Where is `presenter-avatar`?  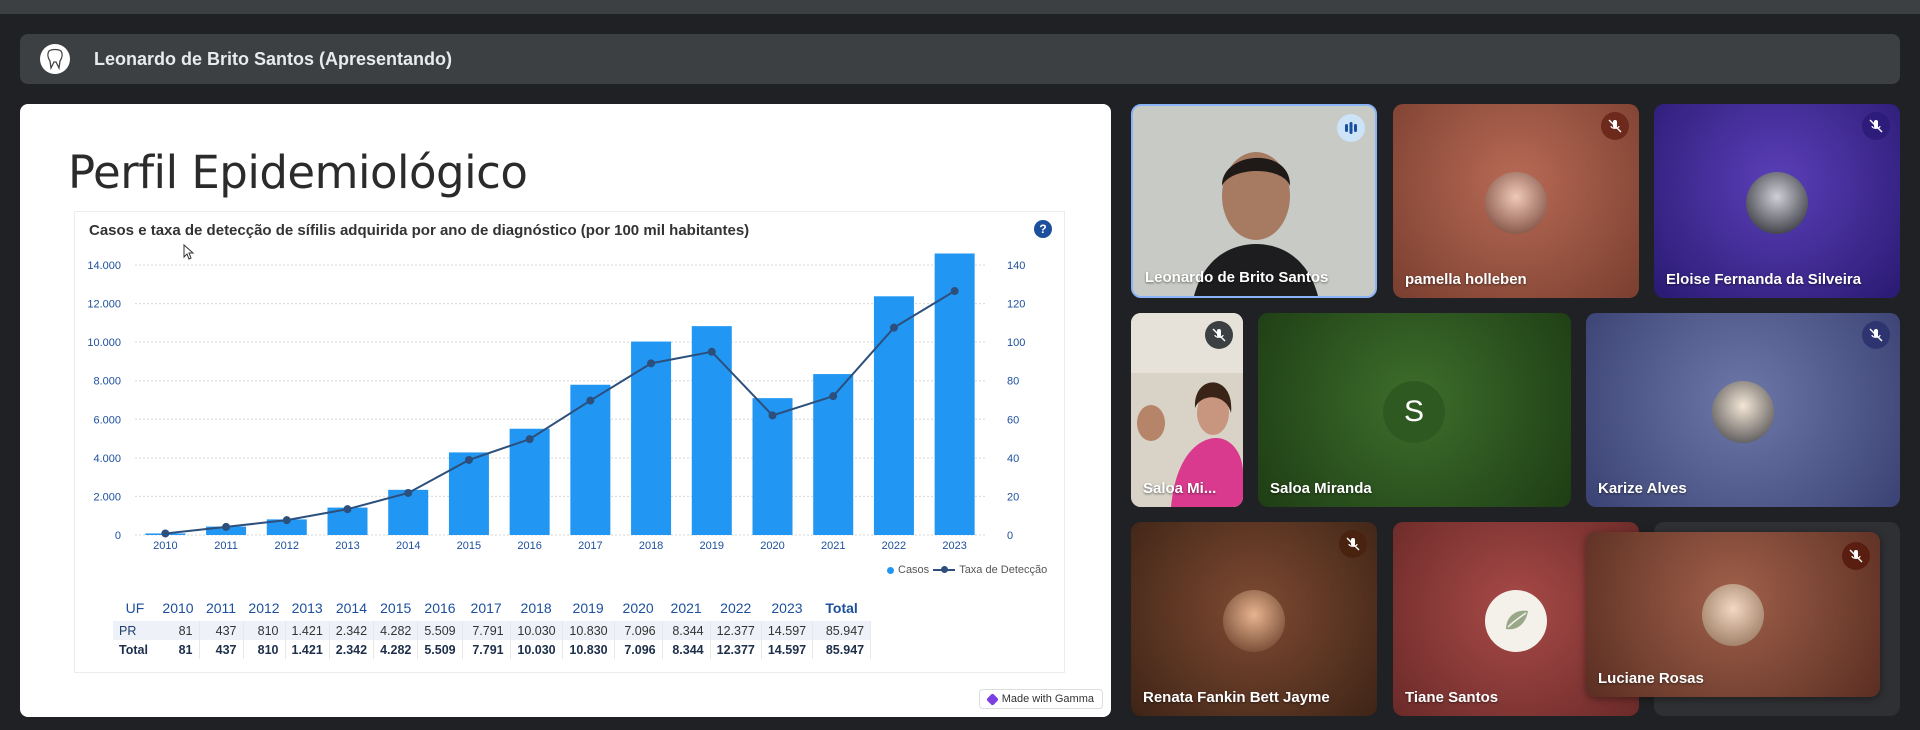 presenter-avatar is located at coordinates (55, 59).